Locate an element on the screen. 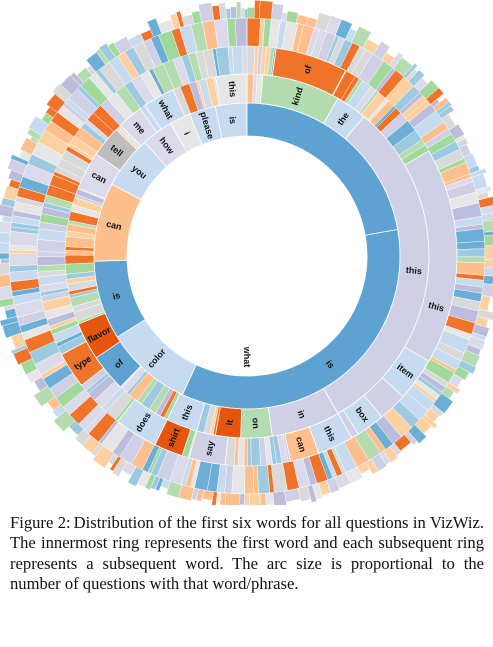 The width and height of the screenshot is (493, 647). arc-word-label: is is located at coordinates (232, 120).